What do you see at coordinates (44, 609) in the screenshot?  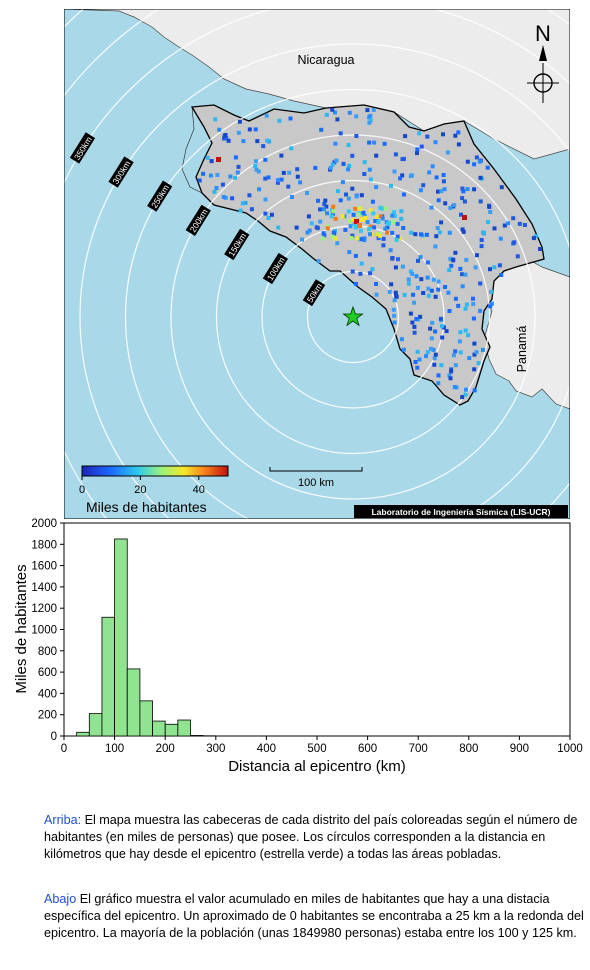 I see `y-tick-label: 1200` at bounding box center [44, 609].